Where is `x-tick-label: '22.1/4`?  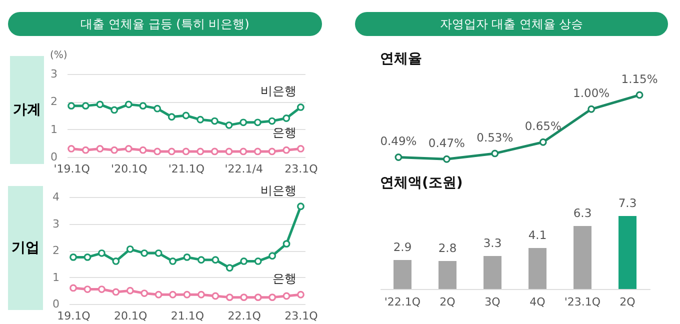
x-tick-label: '22.1/4 is located at coordinates (243, 169).